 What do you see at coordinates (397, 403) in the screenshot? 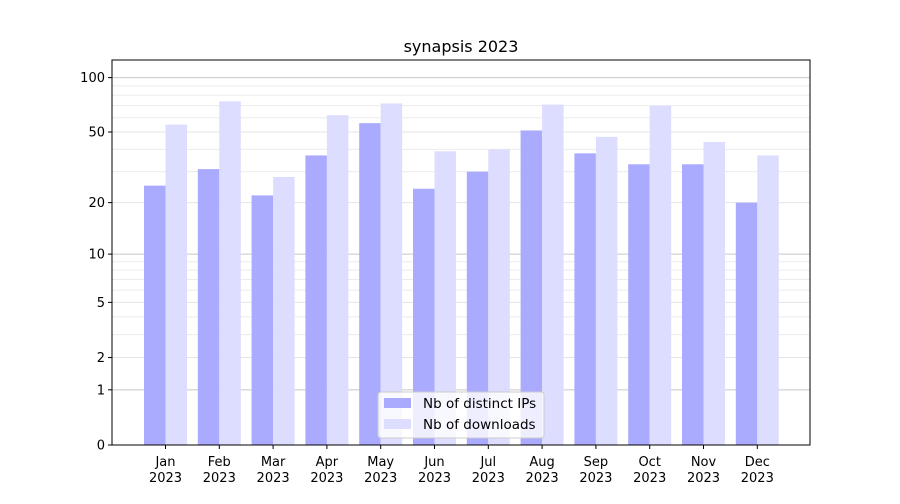
I see `legend-swatch-ips` at bounding box center [397, 403].